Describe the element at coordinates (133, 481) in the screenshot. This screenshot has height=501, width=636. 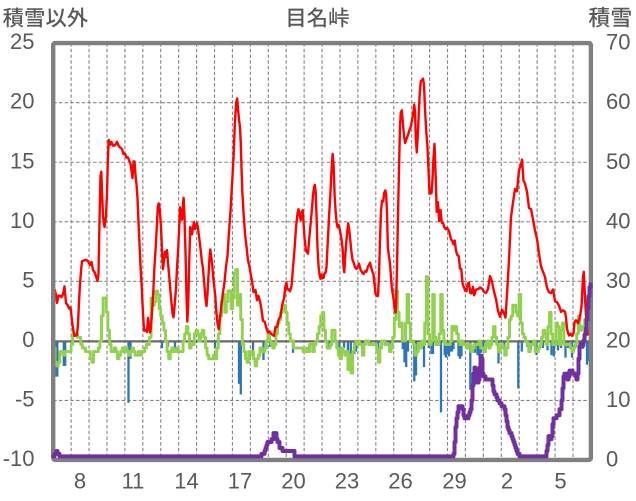
I see `svg-text: 11` at that location.